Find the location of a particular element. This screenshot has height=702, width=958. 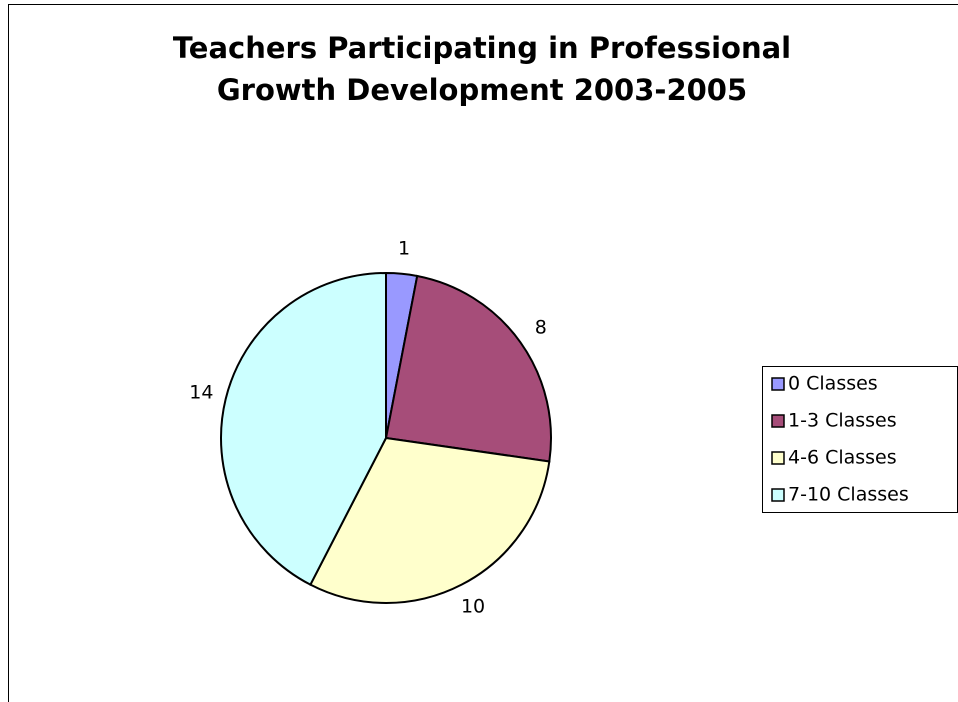

data-label: 10 is located at coordinates (473, 606).